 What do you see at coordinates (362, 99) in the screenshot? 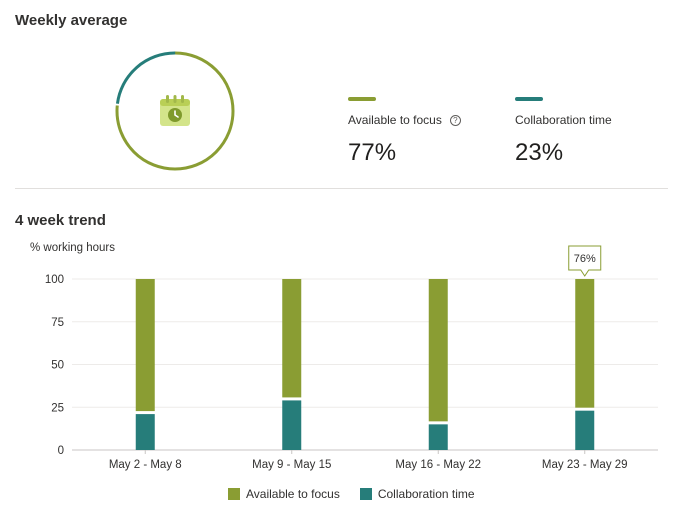
I see `focus-color-line` at bounding box center [362, 99].